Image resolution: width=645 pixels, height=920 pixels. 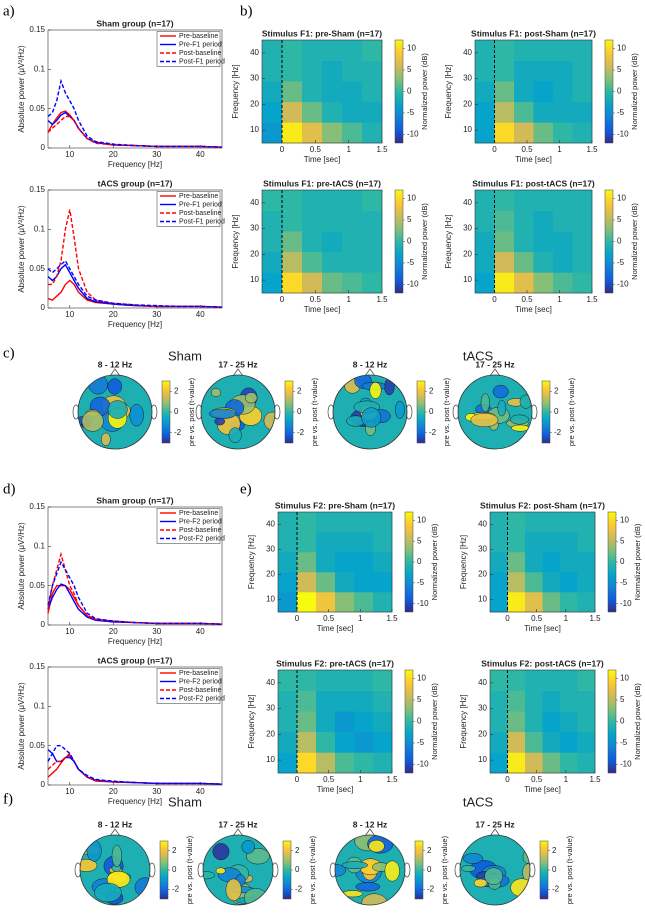 I want to click on colorbar-tick-label: 2, so click(x=297, y=850).